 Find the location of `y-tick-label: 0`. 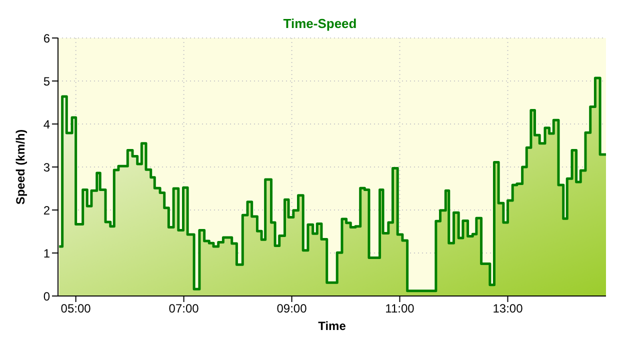

y-tick-label: 0 is located at coordinates (46, 296).